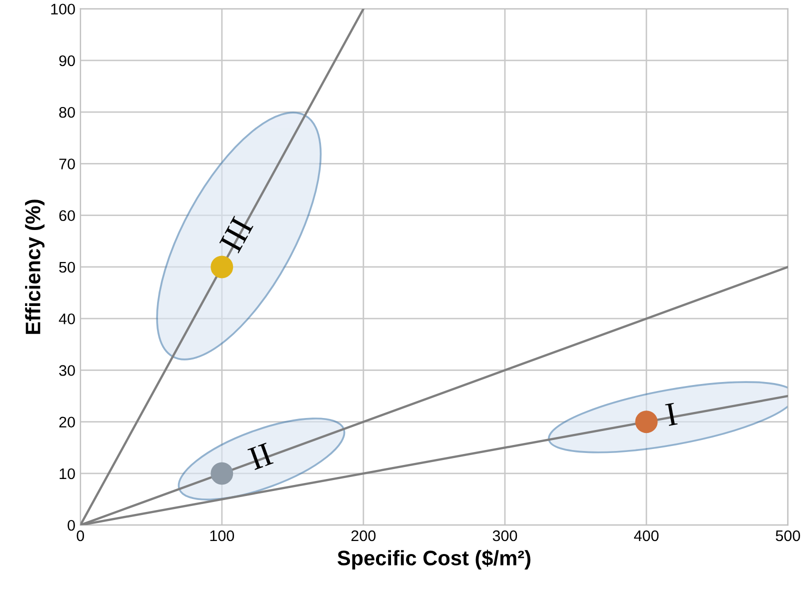 This screenshot has width=804, height=590. What do you see at coordinates (434, 560) in the screenshot?
I see `x-axis-title: Specific Cost ($/m²)` at bounding box center [434, 560].